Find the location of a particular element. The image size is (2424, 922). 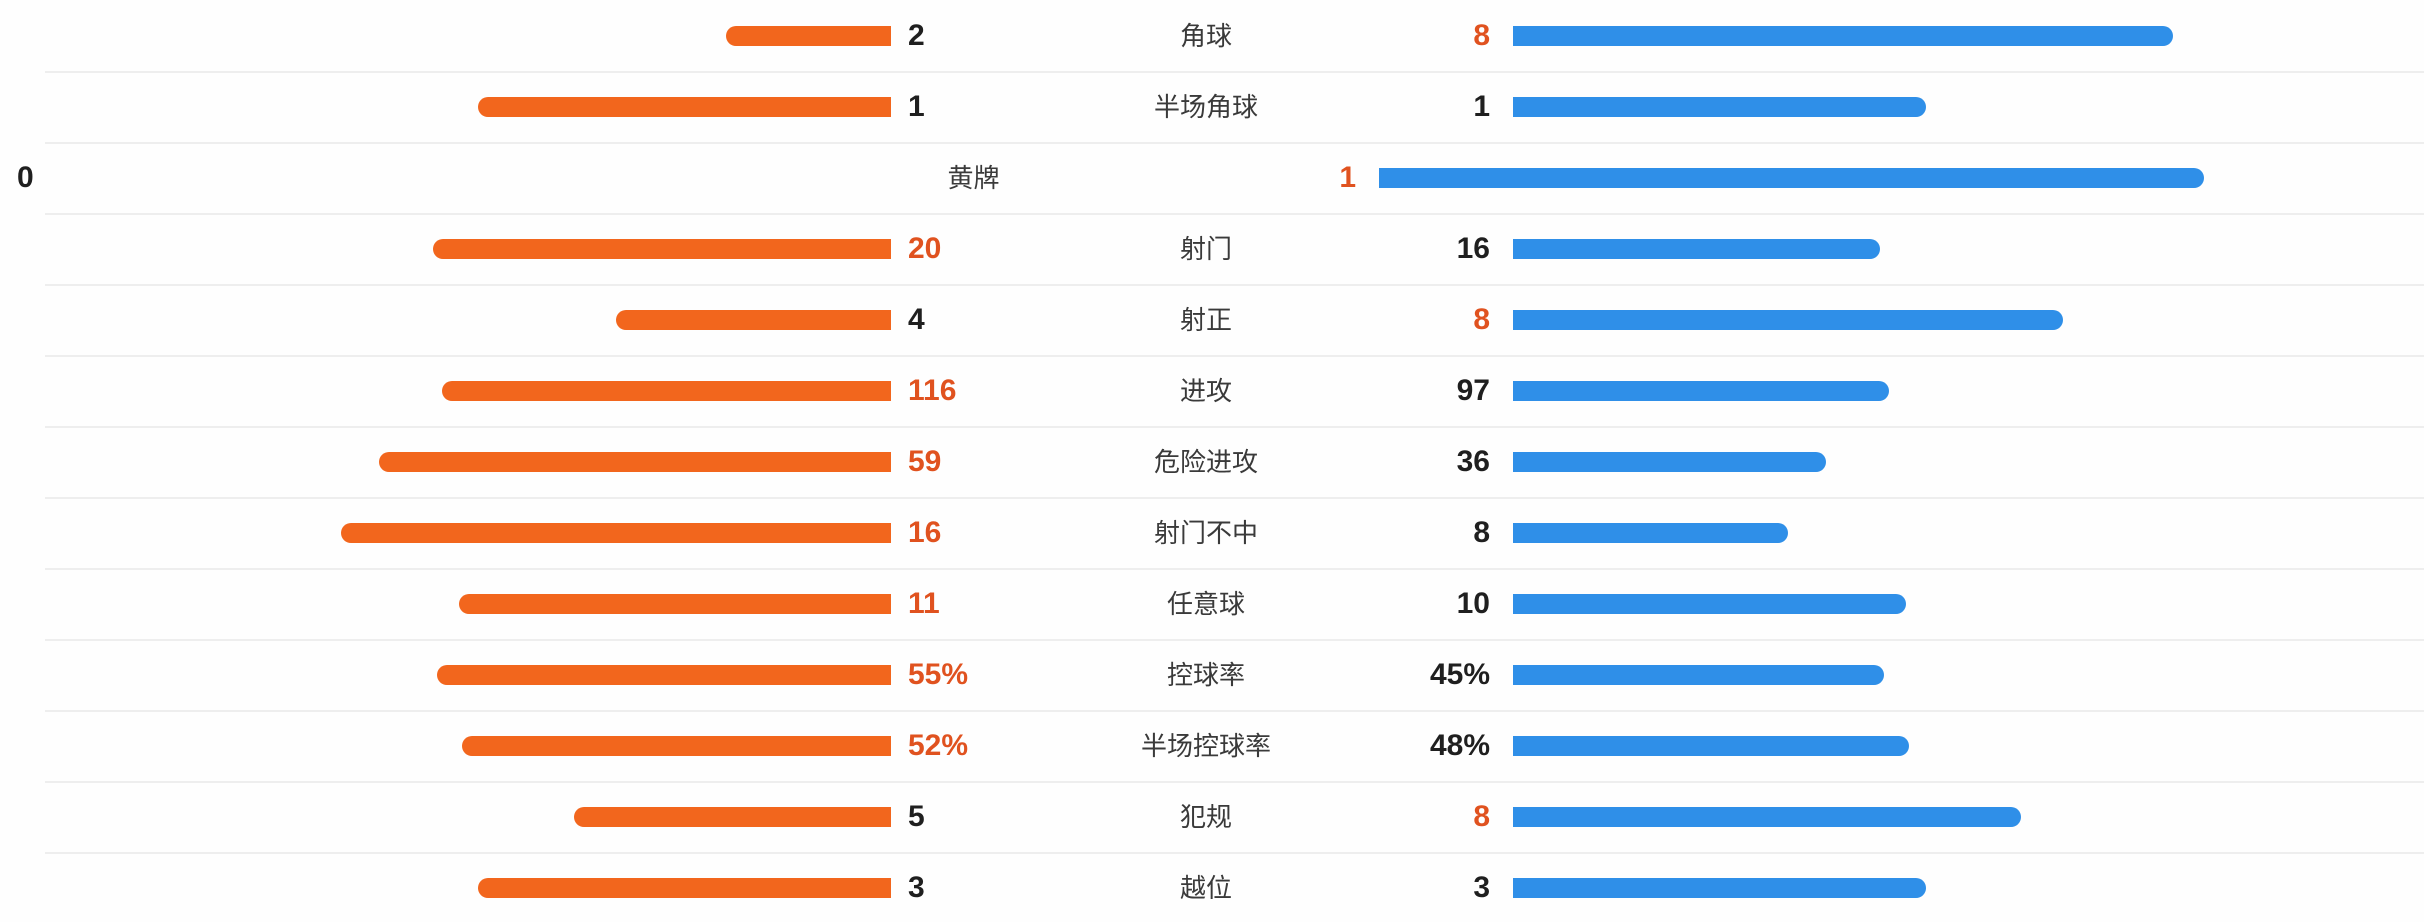

stat-label: 射正 is located at coordinates (1205, 319).